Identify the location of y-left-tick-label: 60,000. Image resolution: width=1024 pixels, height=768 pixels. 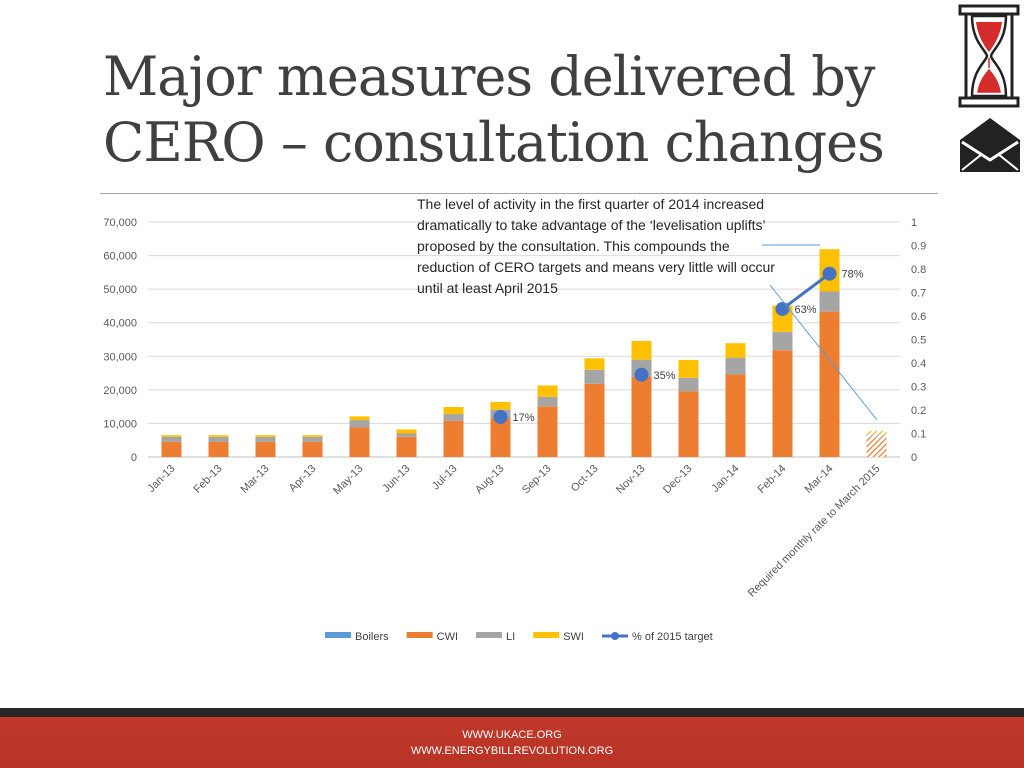
(120, 257).